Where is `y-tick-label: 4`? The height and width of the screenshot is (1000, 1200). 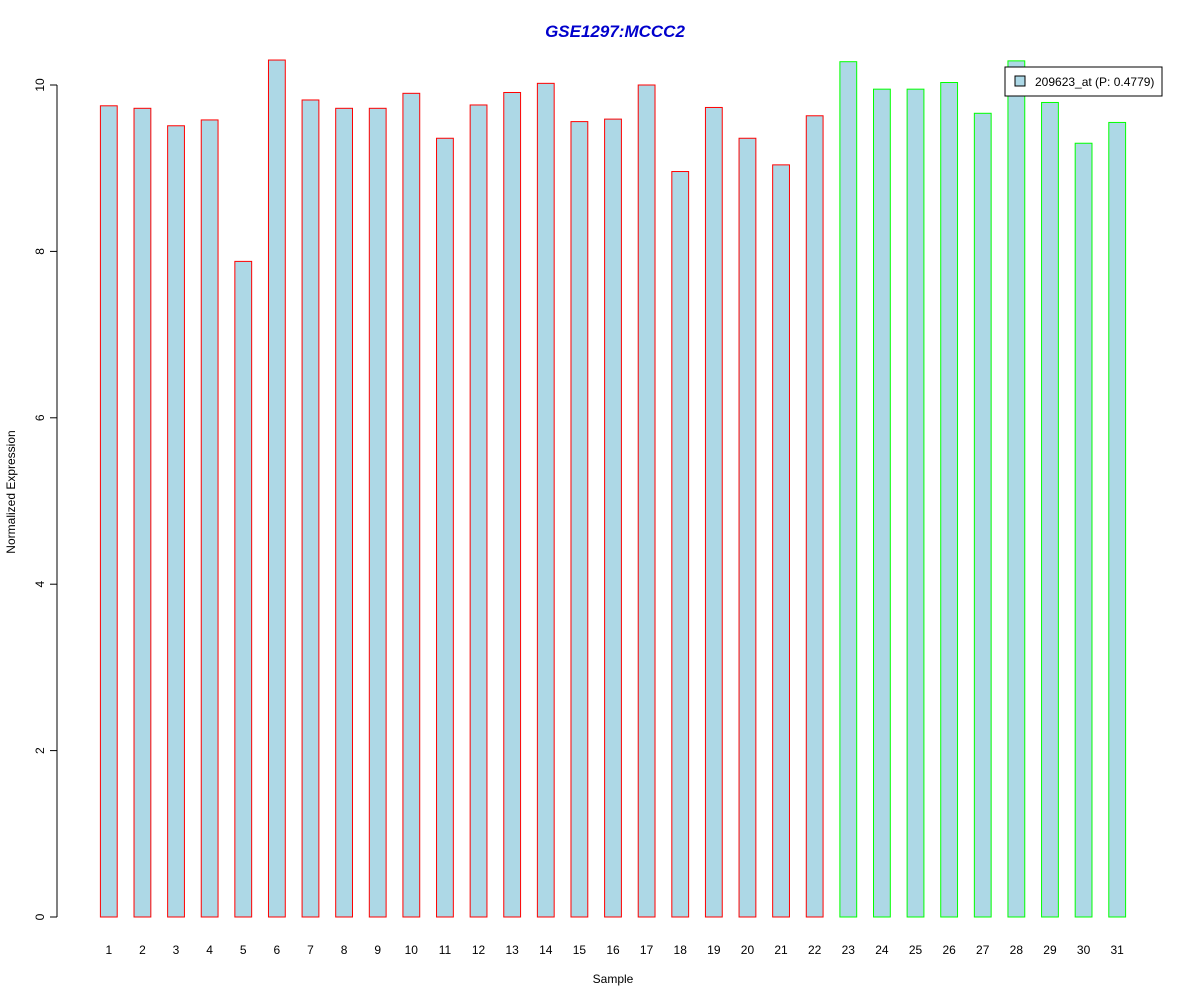 y-tick-label: 4 is located at coordinates (40, 584).